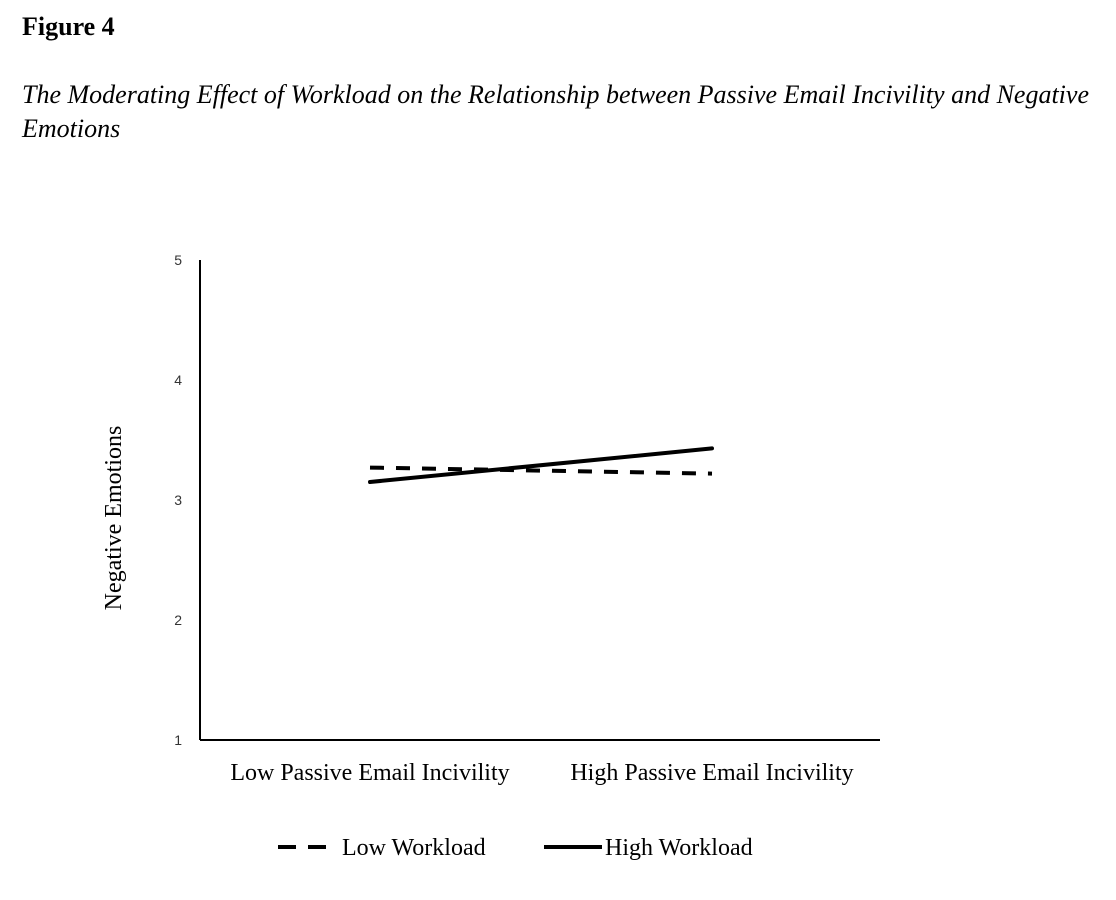 This screenshot has height=900, width=1116. What do you see at coordinates (178, 380) in the screenshot?
I see `y-tick-label: 4` at bounding box center [178, 380].